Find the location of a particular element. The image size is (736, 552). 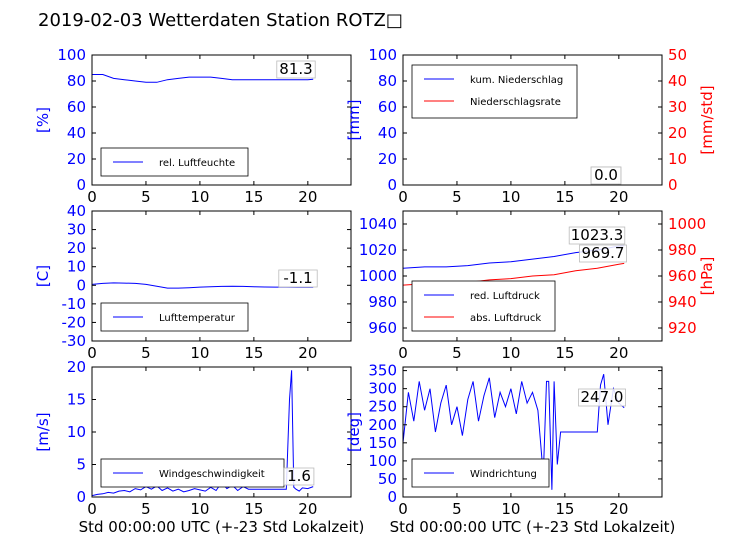

windspeed-value-annotation: 1.6 is located at coordinates (299, 476).